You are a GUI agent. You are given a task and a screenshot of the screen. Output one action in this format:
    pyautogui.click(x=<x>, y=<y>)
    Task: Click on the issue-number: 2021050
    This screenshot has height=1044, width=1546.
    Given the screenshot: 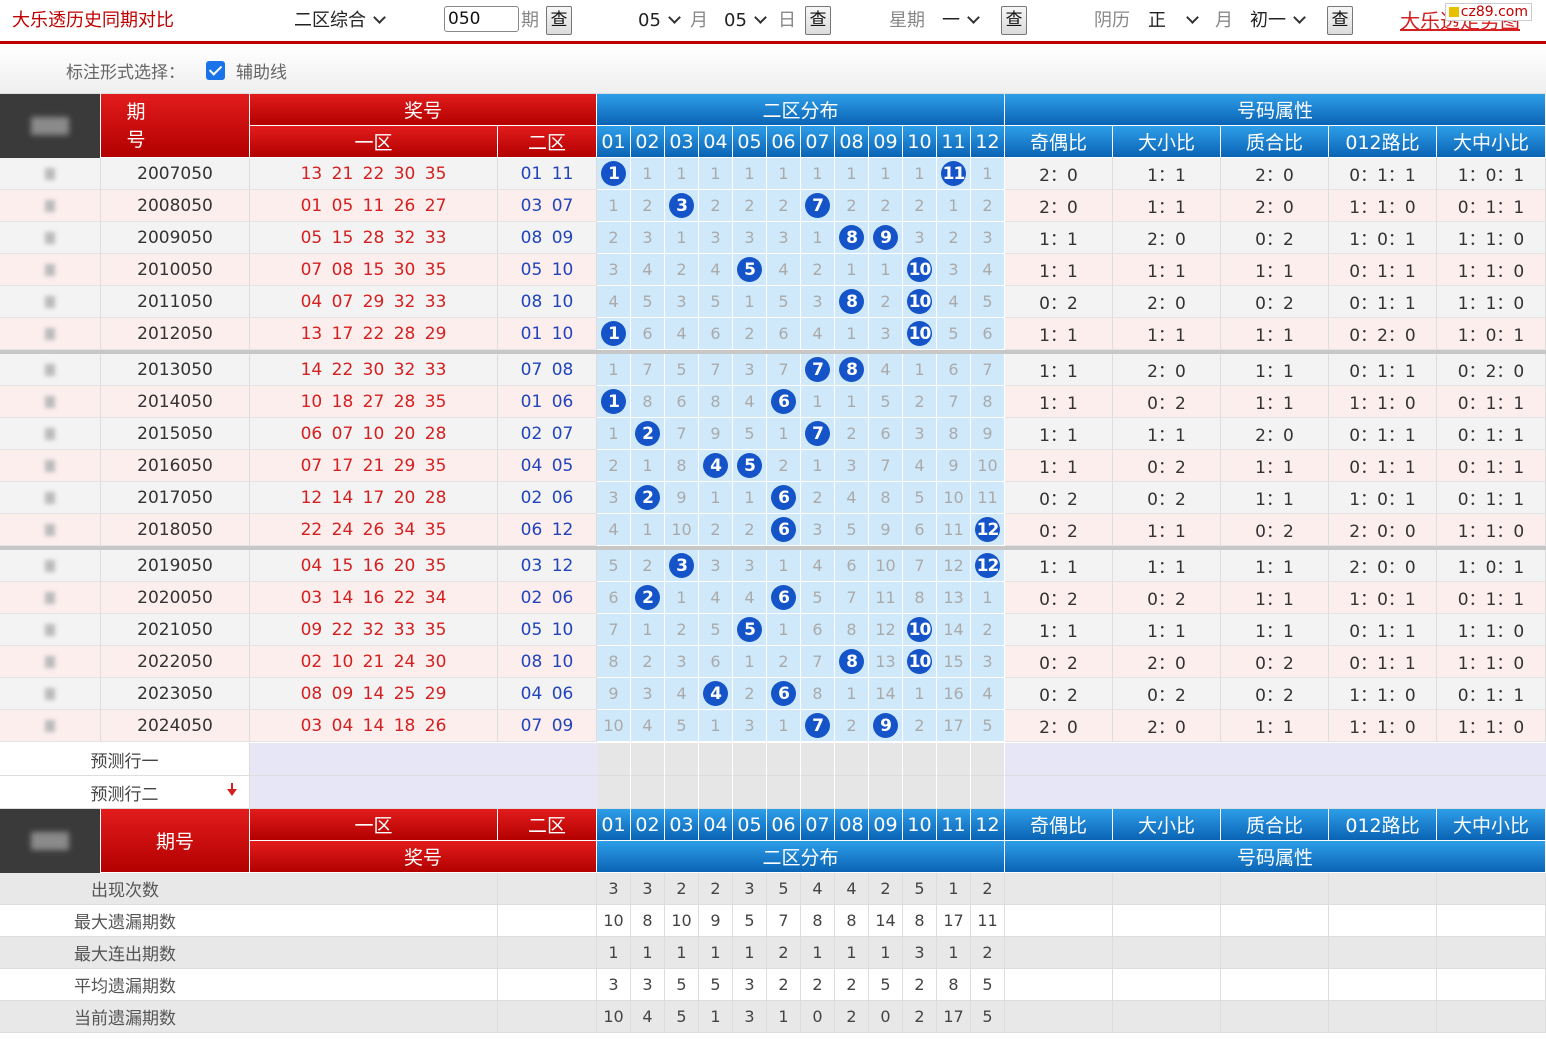 What is the action you would take?
    pyautogui.click(x=175, y=630)
    